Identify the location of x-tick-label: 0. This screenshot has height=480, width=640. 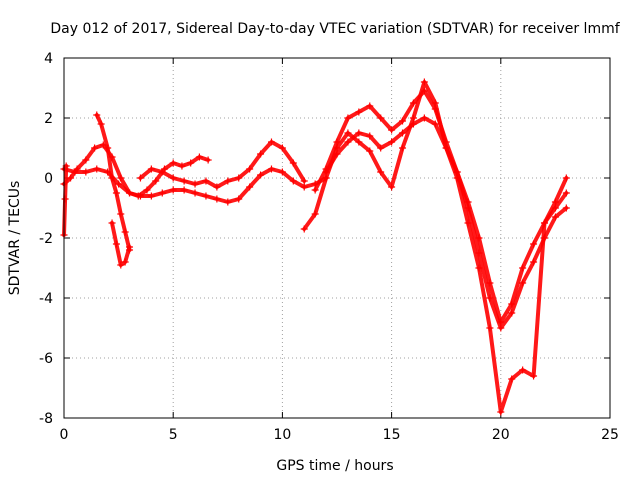
(64, 435).